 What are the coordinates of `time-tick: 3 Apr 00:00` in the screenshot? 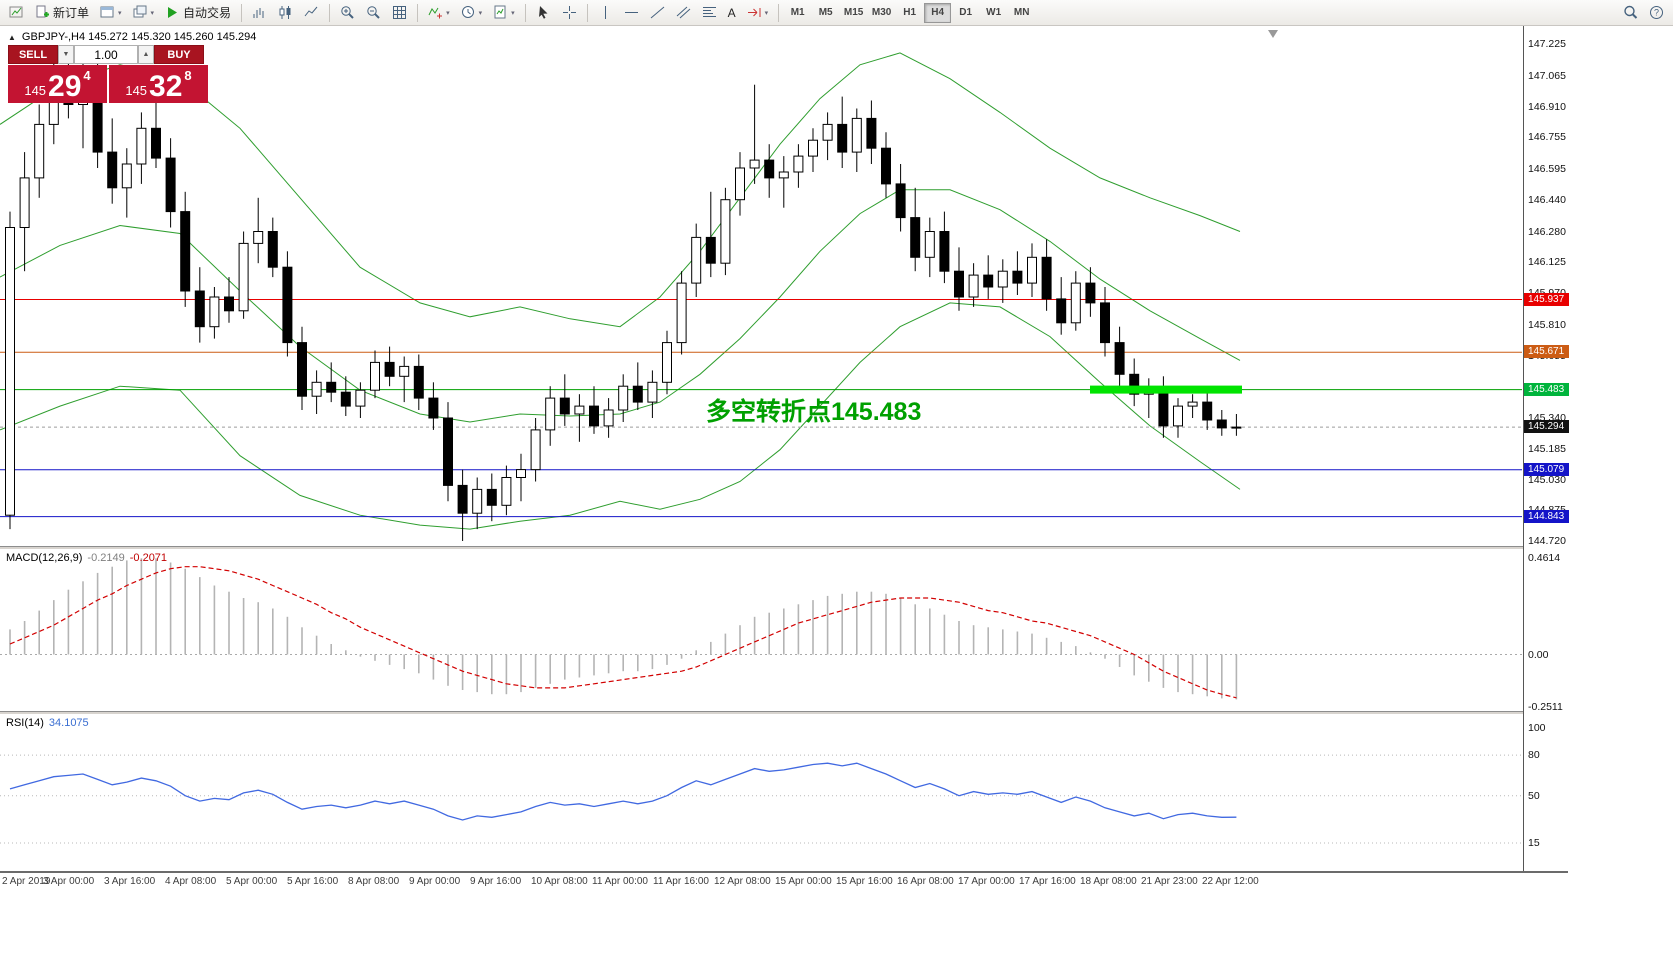 It's located at (69, 881).